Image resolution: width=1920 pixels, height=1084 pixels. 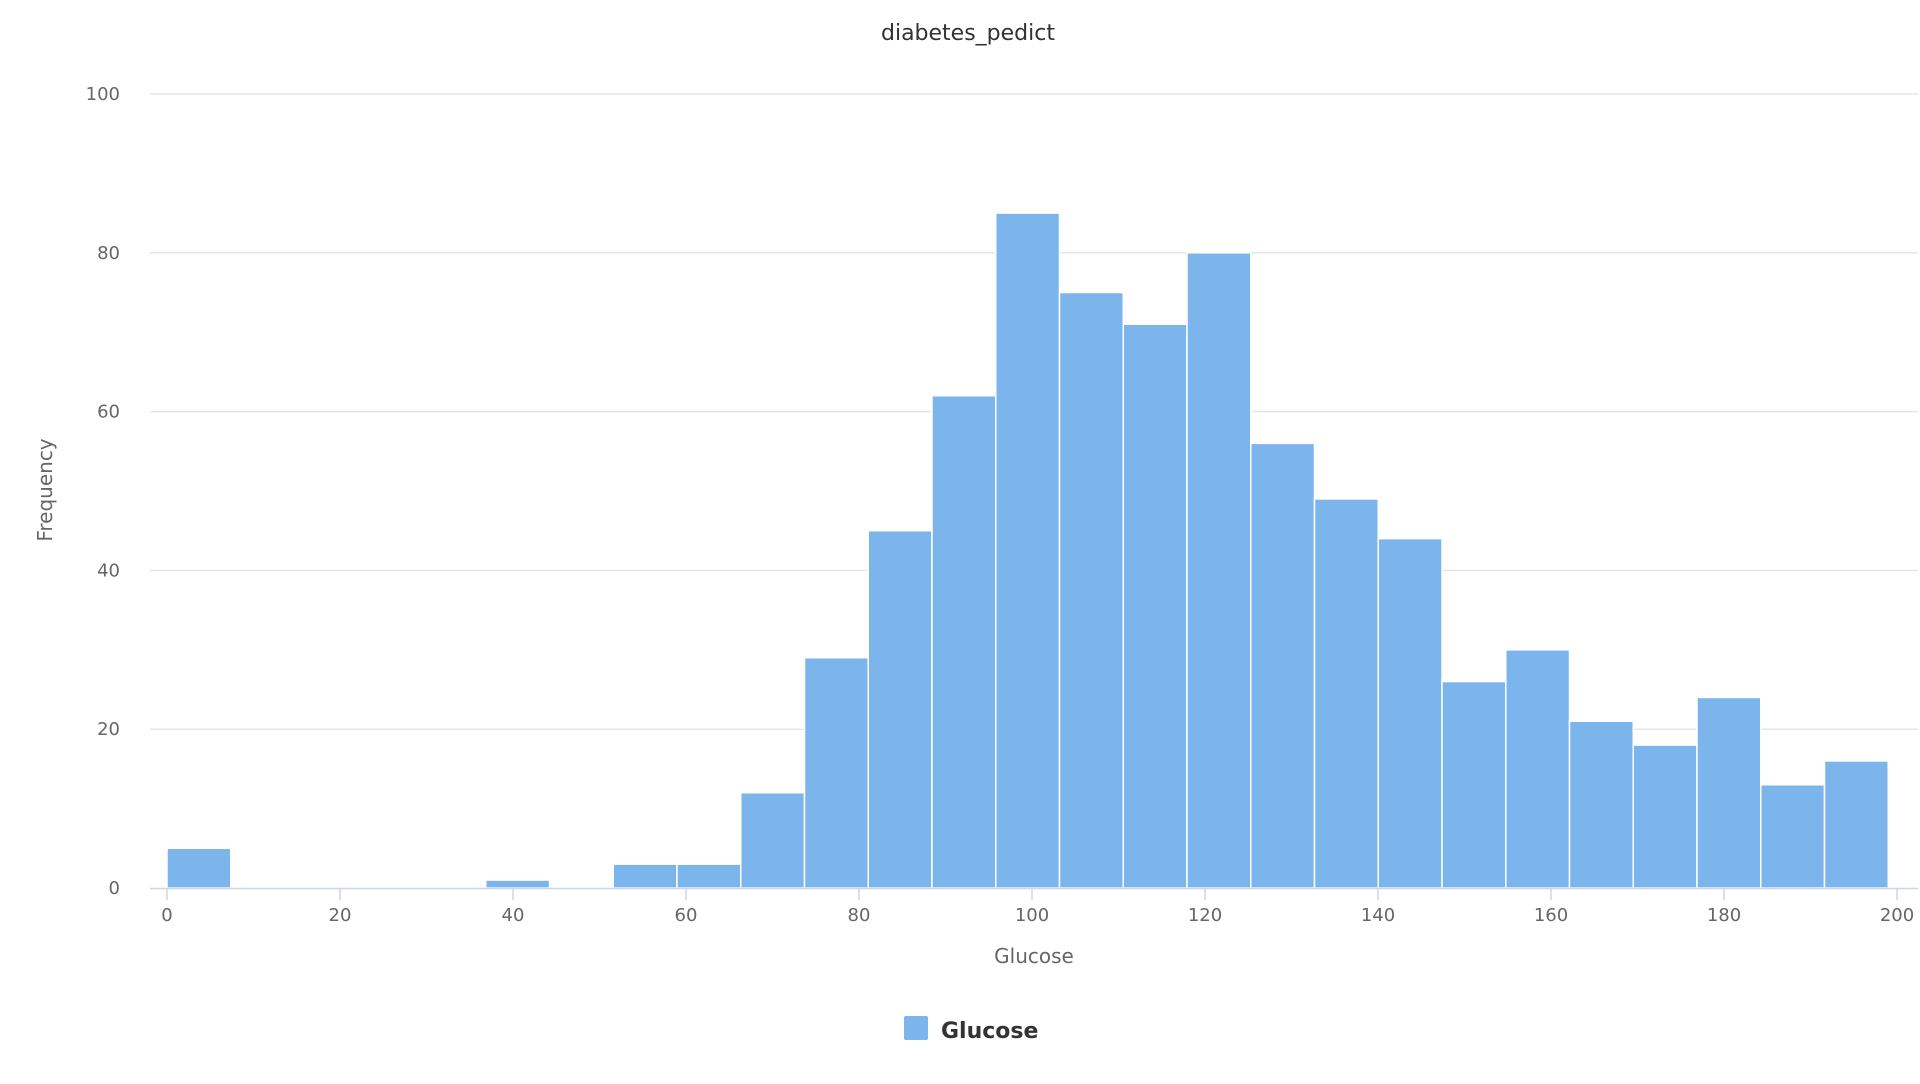 I want to click on legend: Glucose, so click(x=971, y=1030).